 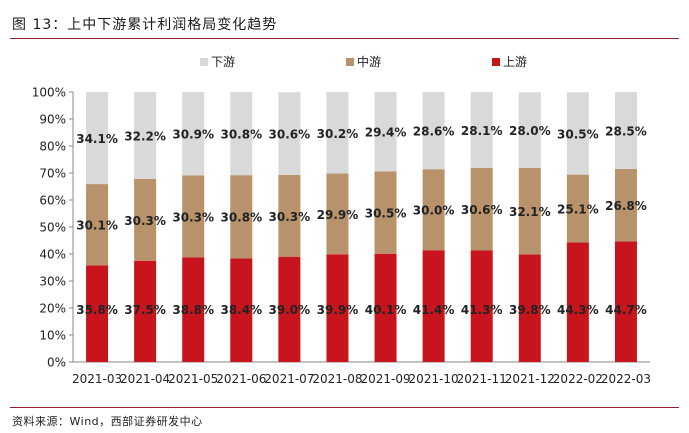 I want to click on figure-title: 图 13：上中下游累计利润格局变化趋势, so click(x=145, y=25).